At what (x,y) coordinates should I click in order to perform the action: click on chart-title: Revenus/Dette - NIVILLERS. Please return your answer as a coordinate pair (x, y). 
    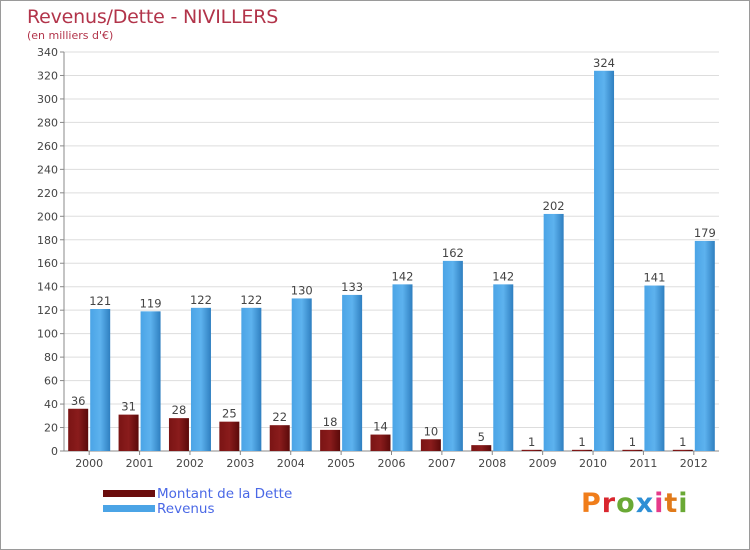
    Looking at the image, I should click on (153, 17).